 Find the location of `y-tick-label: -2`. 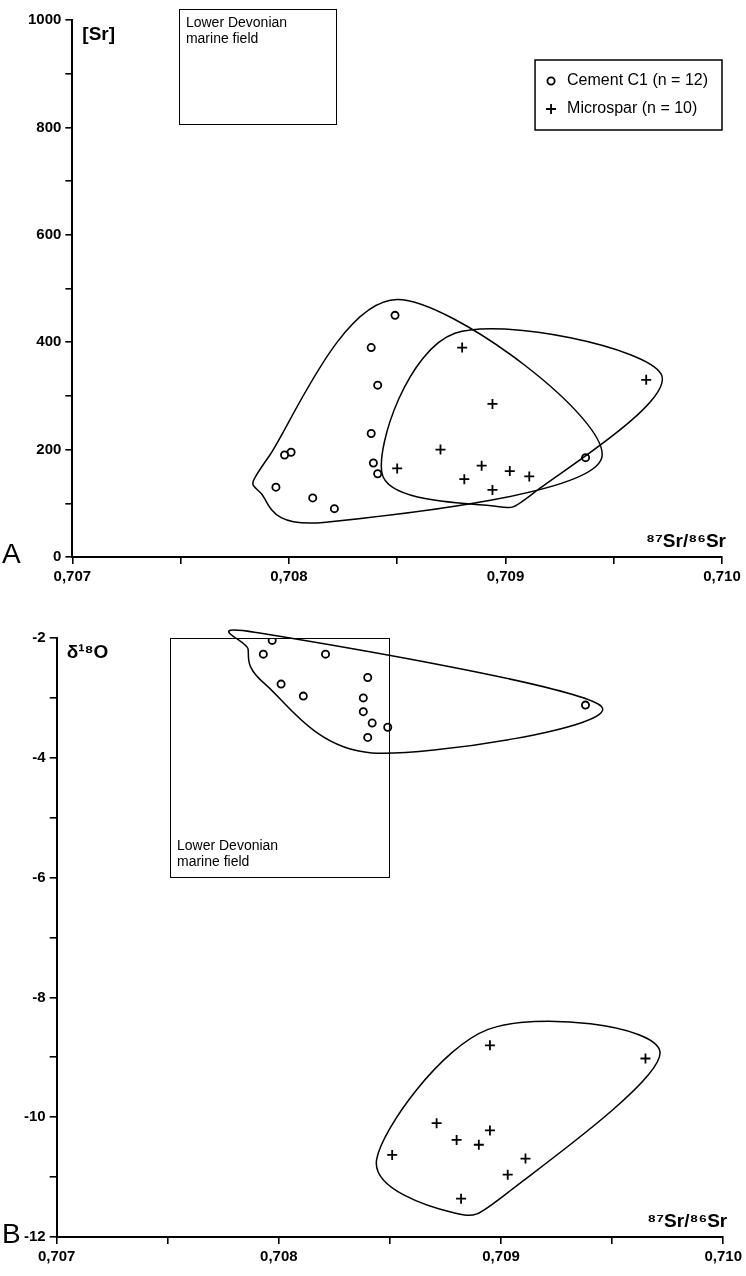

y-tick-label: -2 is located at coordinates (39, 637).